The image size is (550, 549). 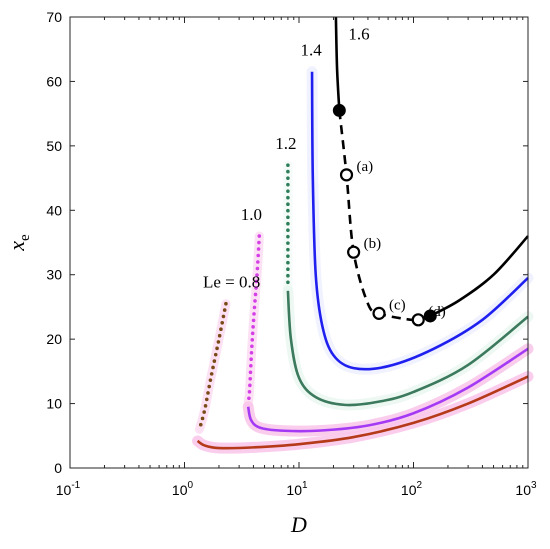 I want to click on y-tick-label-5: 50, so click(x=54, y=146).